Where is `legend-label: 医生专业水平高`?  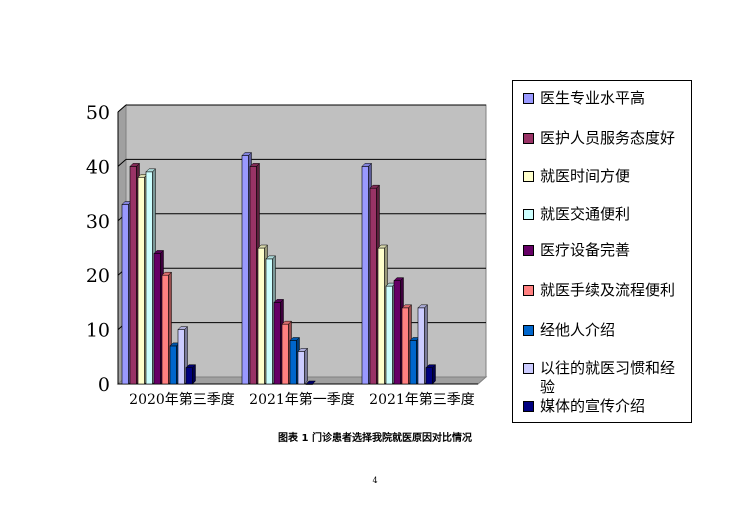
legend-label: 医生专业水平高 is located at coordinates (593, 98).